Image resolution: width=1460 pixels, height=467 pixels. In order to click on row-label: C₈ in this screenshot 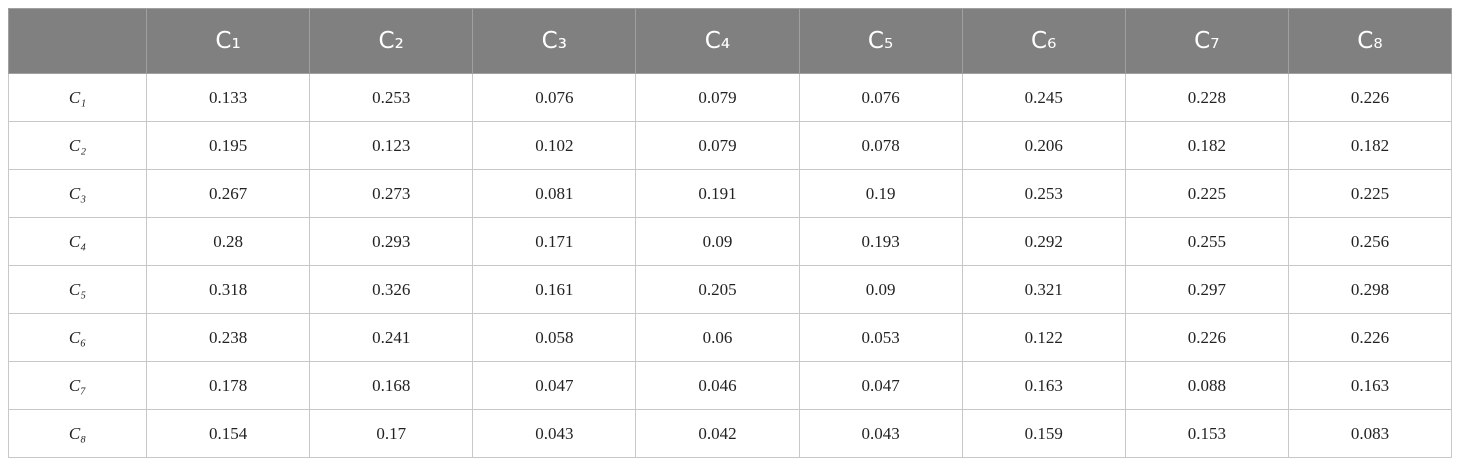, I will do `click(77, 433)`.